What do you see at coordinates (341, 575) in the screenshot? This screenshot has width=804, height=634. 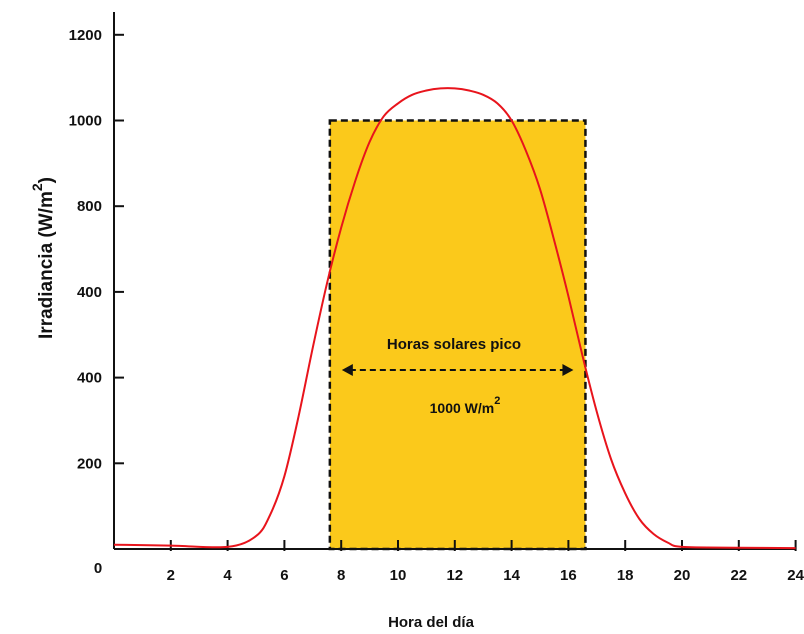 I see `x-tick-label: 8` at bounding box center [341, 575].